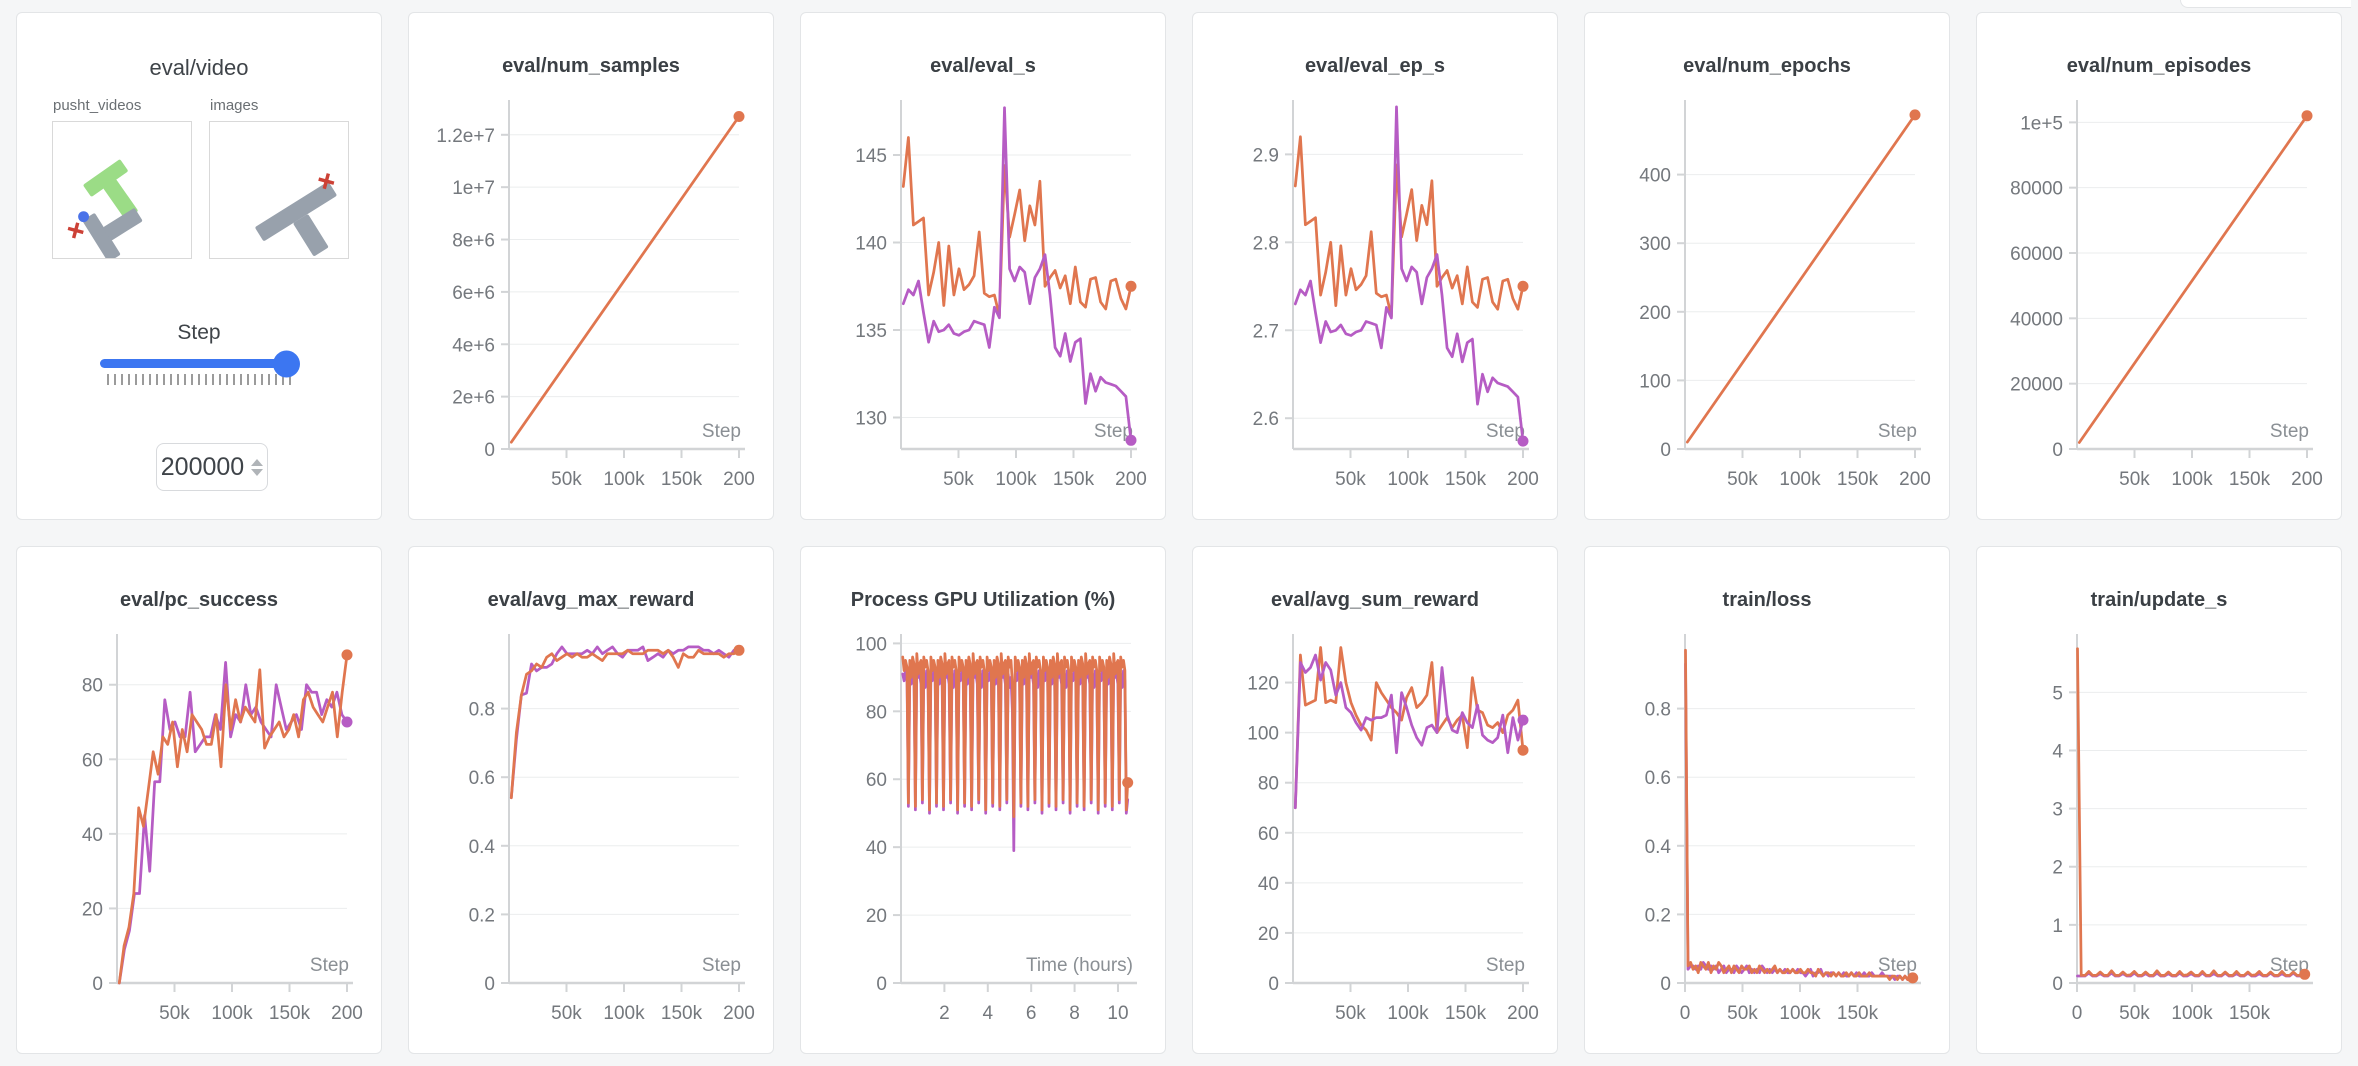 The height and width of the screenshot is (1066, 2358). What do you see at coordinates (257, 462) in the screenshot?
I see `spinner-up-icon` at bounding box center [257, 462].